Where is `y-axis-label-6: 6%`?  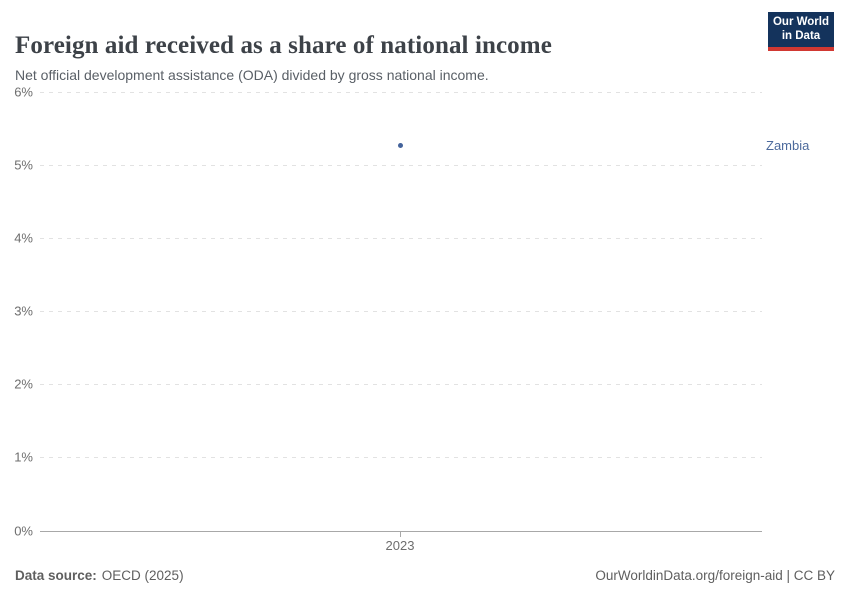
y-axis-label-6: 6% is located at coordinates (23, 92).